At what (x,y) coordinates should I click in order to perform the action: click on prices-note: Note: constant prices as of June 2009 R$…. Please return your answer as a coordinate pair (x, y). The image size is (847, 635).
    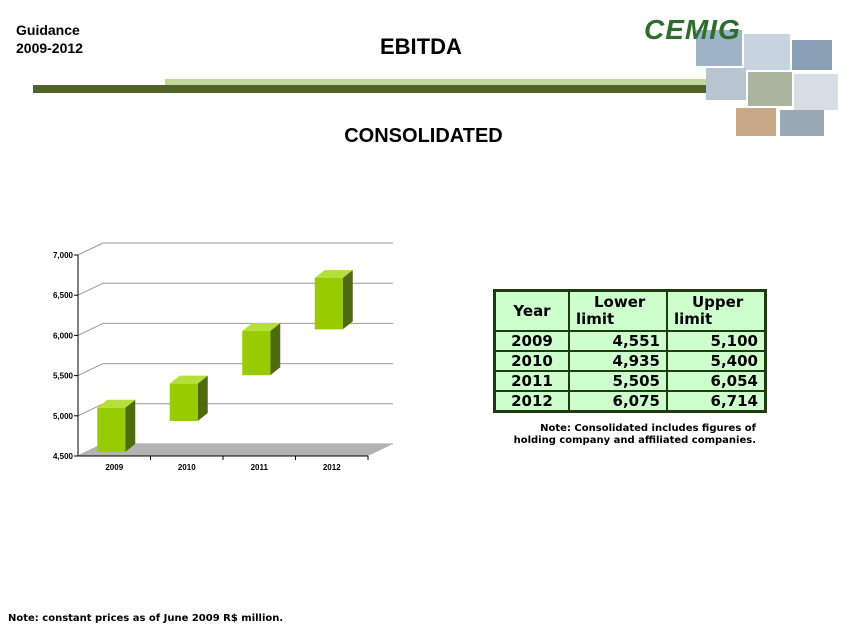
    Looking at the image, I should click on (146, 618).